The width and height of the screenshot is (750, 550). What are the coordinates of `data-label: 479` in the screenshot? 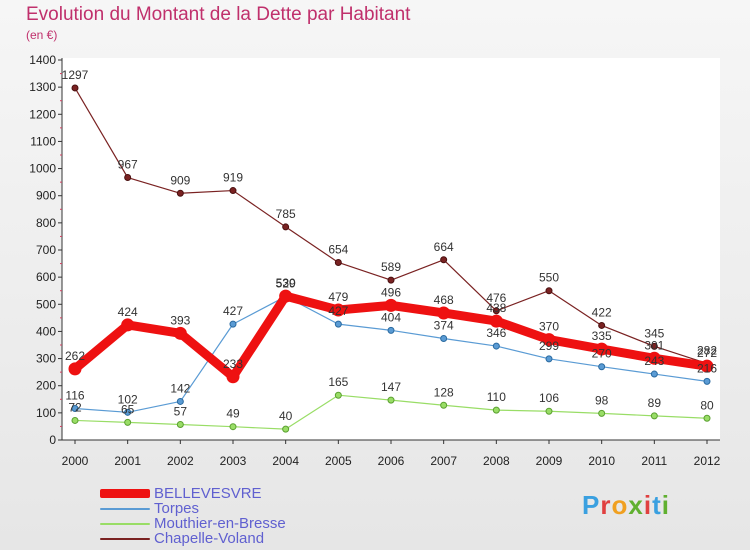 It's located at (338, 297).